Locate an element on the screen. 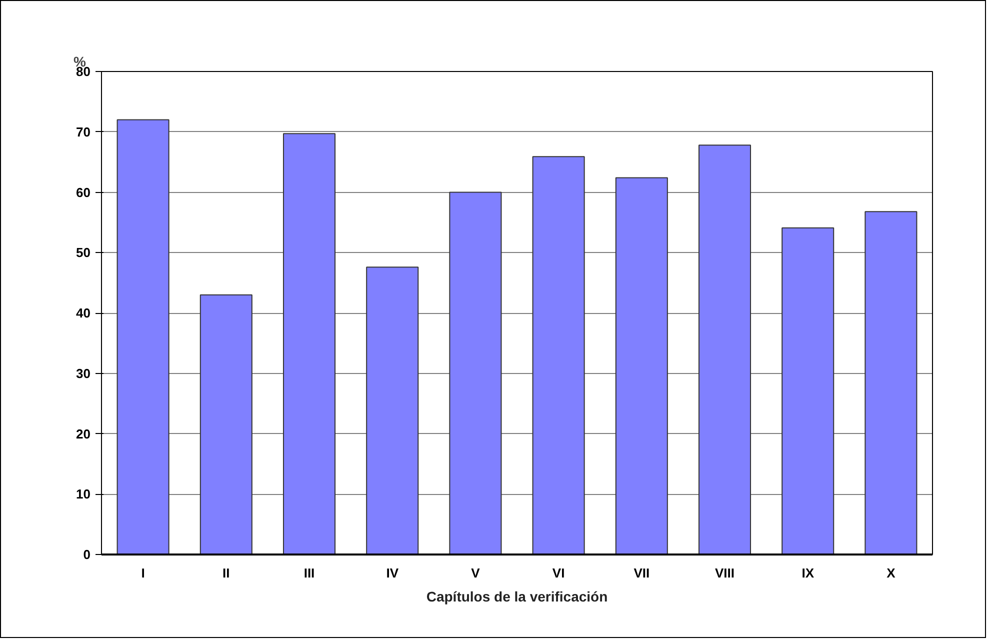 The height and width of the screenshot is (642, 990). x-tick-label: V is located at coordinates (475, 573).